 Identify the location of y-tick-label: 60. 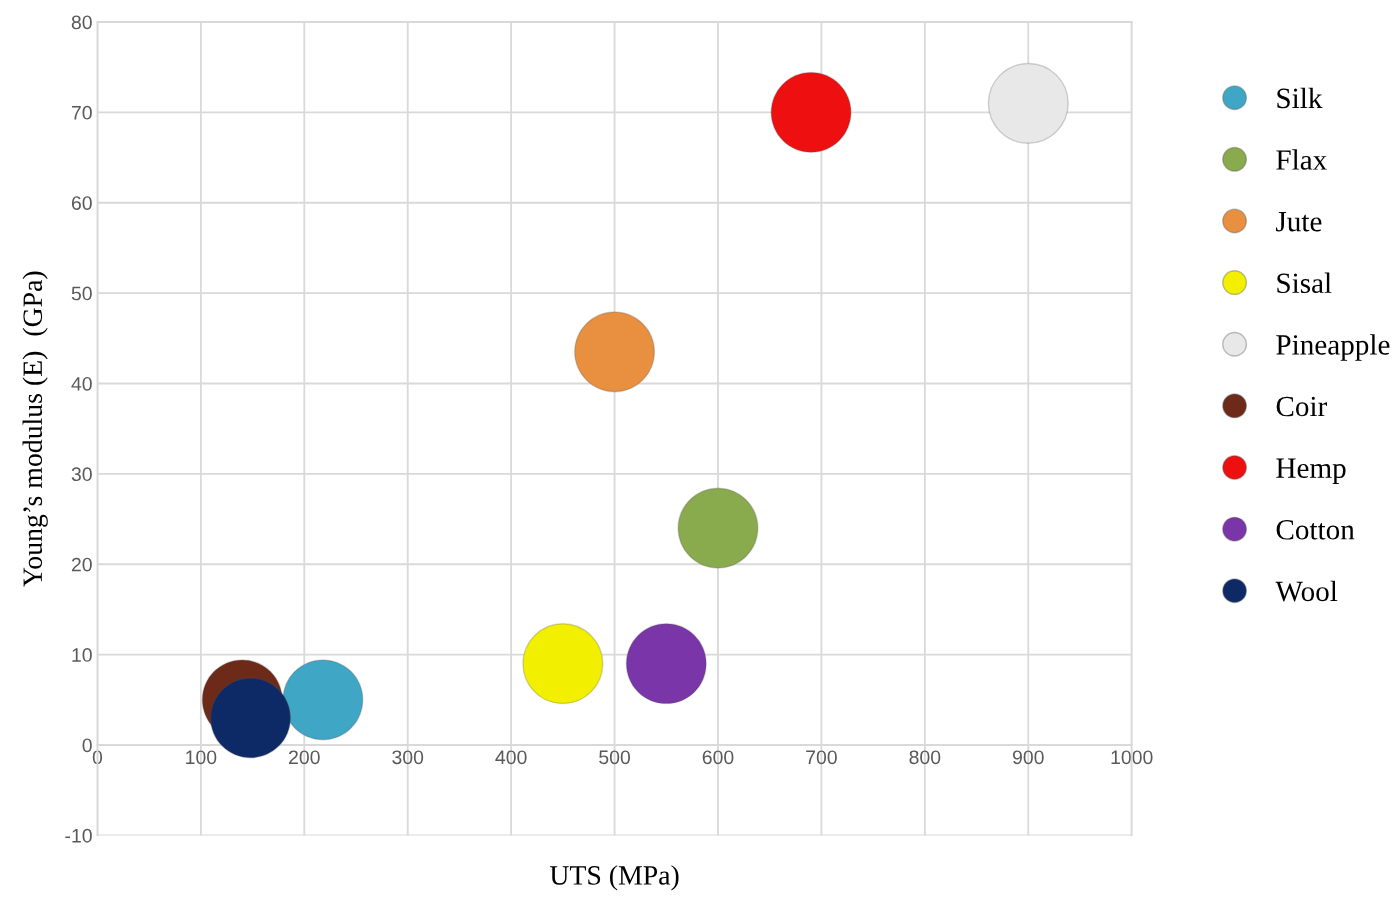
(81, 203).